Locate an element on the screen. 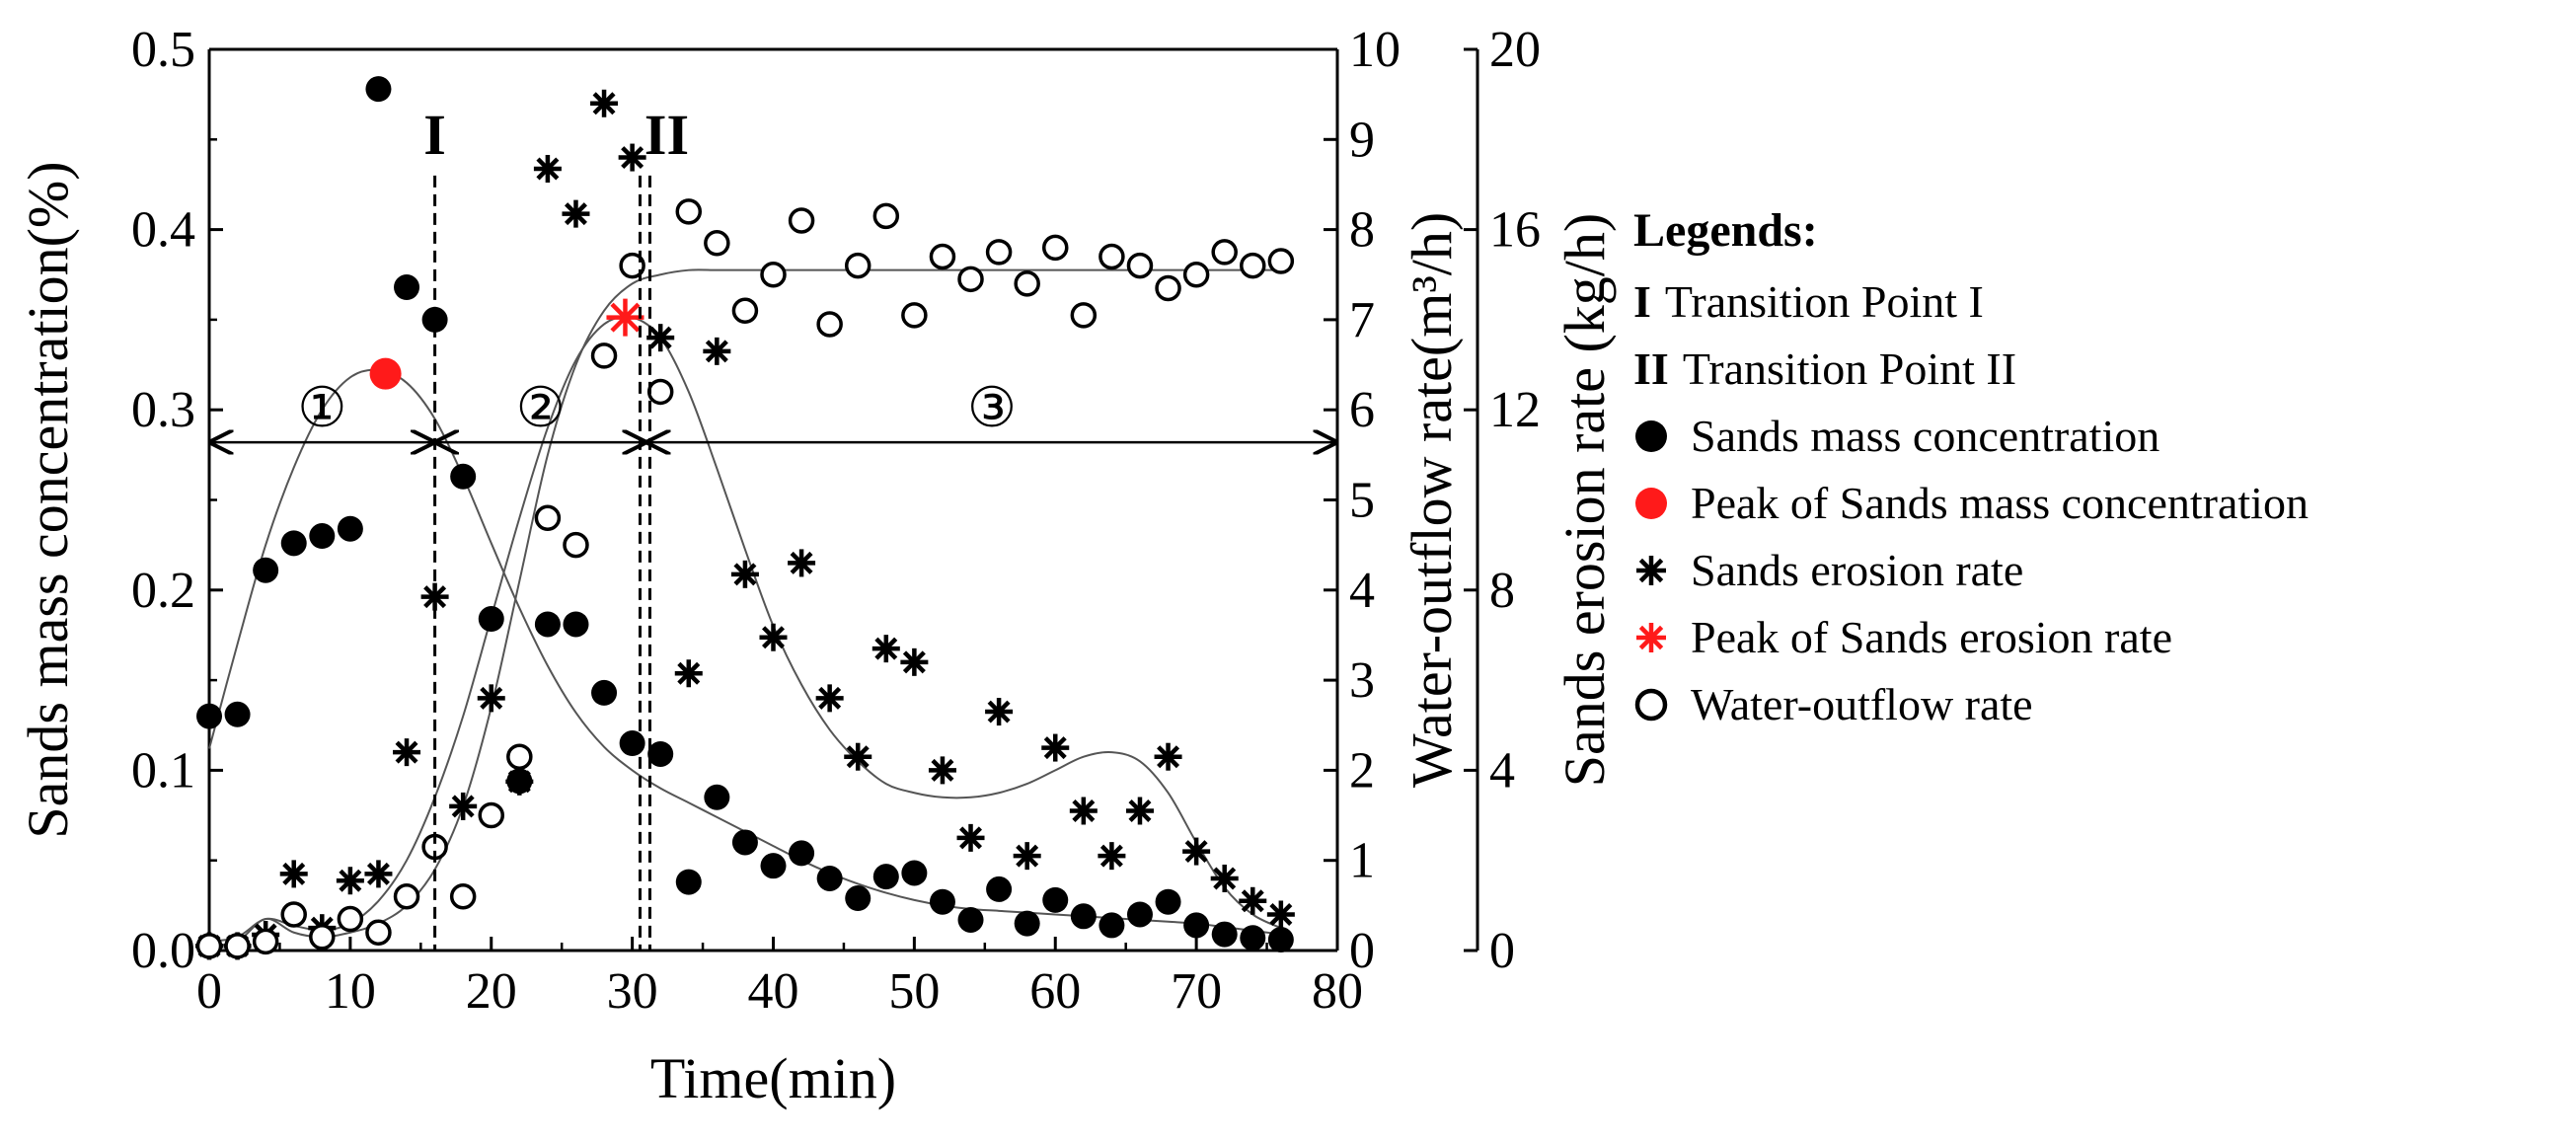 The width and height of the screenshot is (2576, 1142). red-filled-circle-icon is located at coordinates (1662, 503).